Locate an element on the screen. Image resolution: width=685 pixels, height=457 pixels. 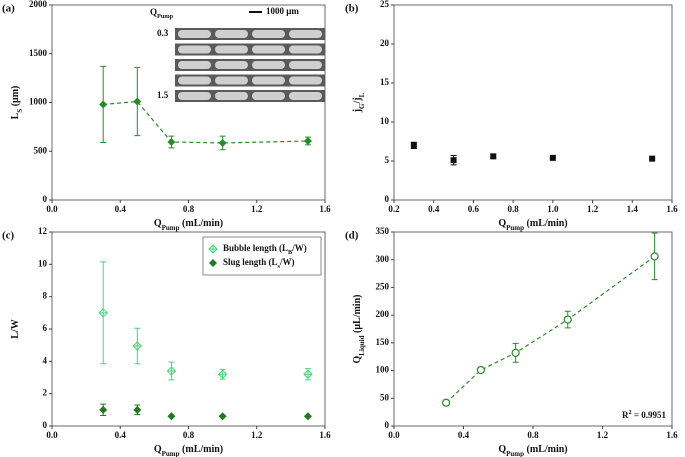
x-tick-label: 1.4 is located at coordinates (633, 209).